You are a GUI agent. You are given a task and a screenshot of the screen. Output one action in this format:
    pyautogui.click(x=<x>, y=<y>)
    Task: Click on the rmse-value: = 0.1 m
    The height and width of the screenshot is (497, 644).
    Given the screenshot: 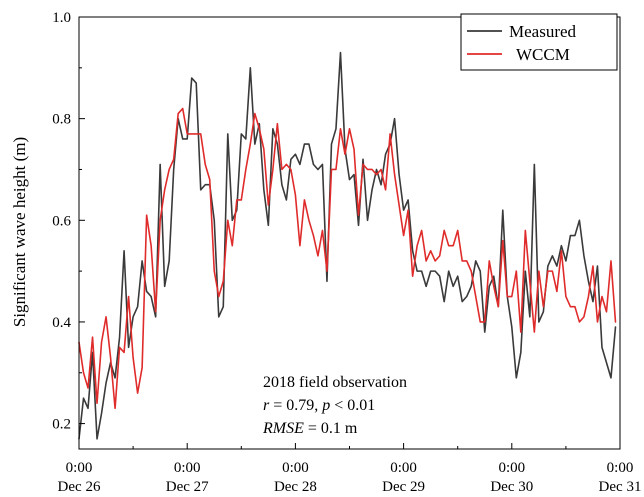 What is the action you would take?
    pyautogui.click(x=331, y=428)
    